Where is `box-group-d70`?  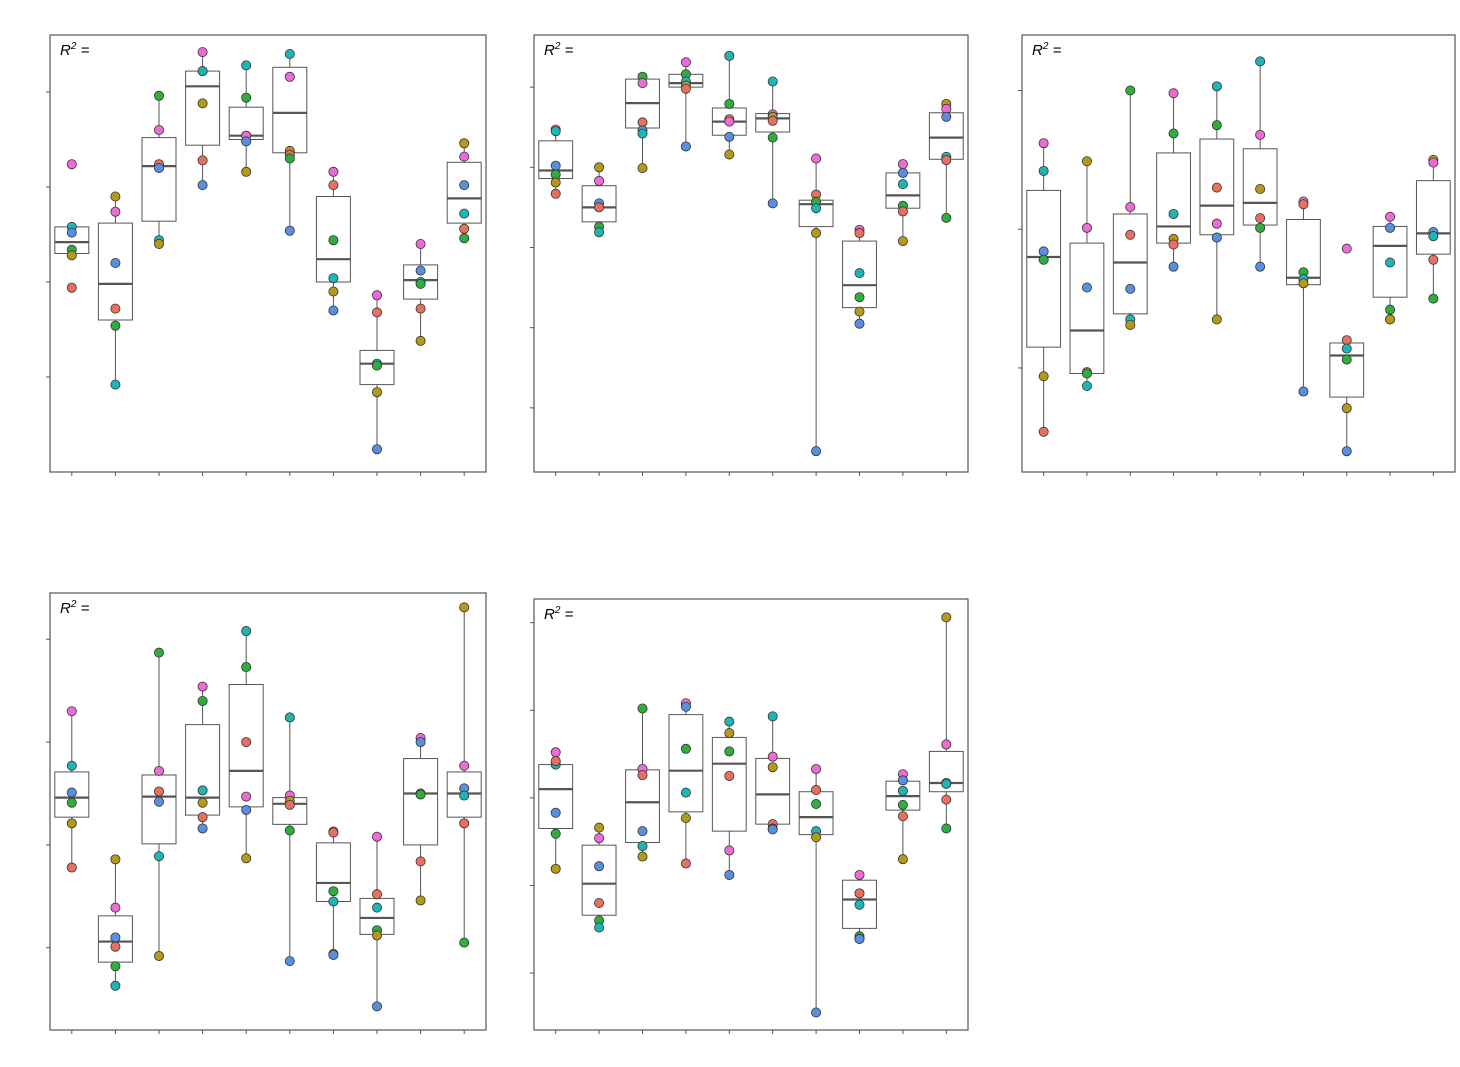 box-group-d70 is located at coordinates (421, 819).